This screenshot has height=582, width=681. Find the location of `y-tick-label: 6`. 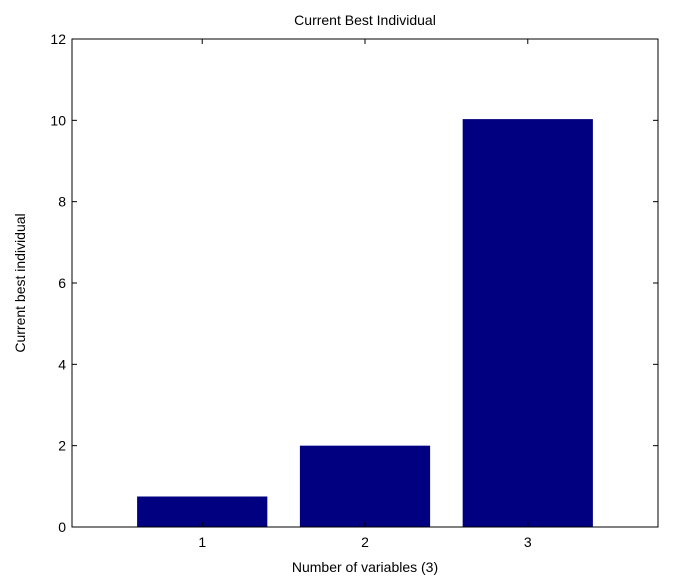

y-tick-label: 6 is located at coordinates (62, 283).